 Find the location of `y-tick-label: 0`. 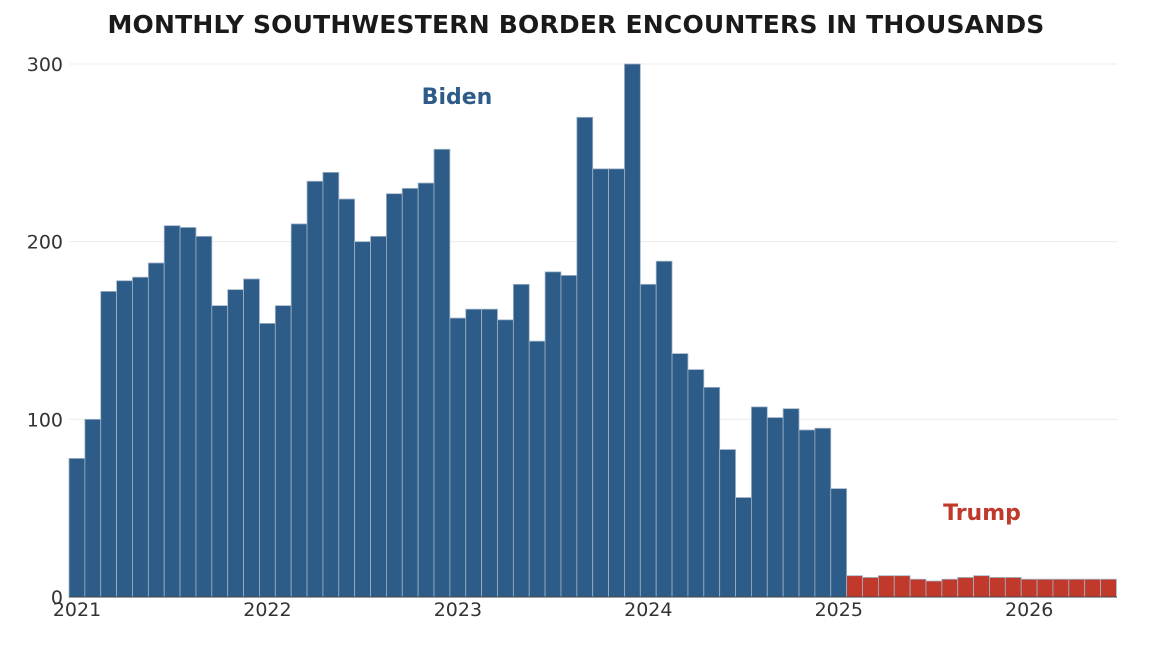

y-tick-label: 0 is located at coordinates (57, 598).